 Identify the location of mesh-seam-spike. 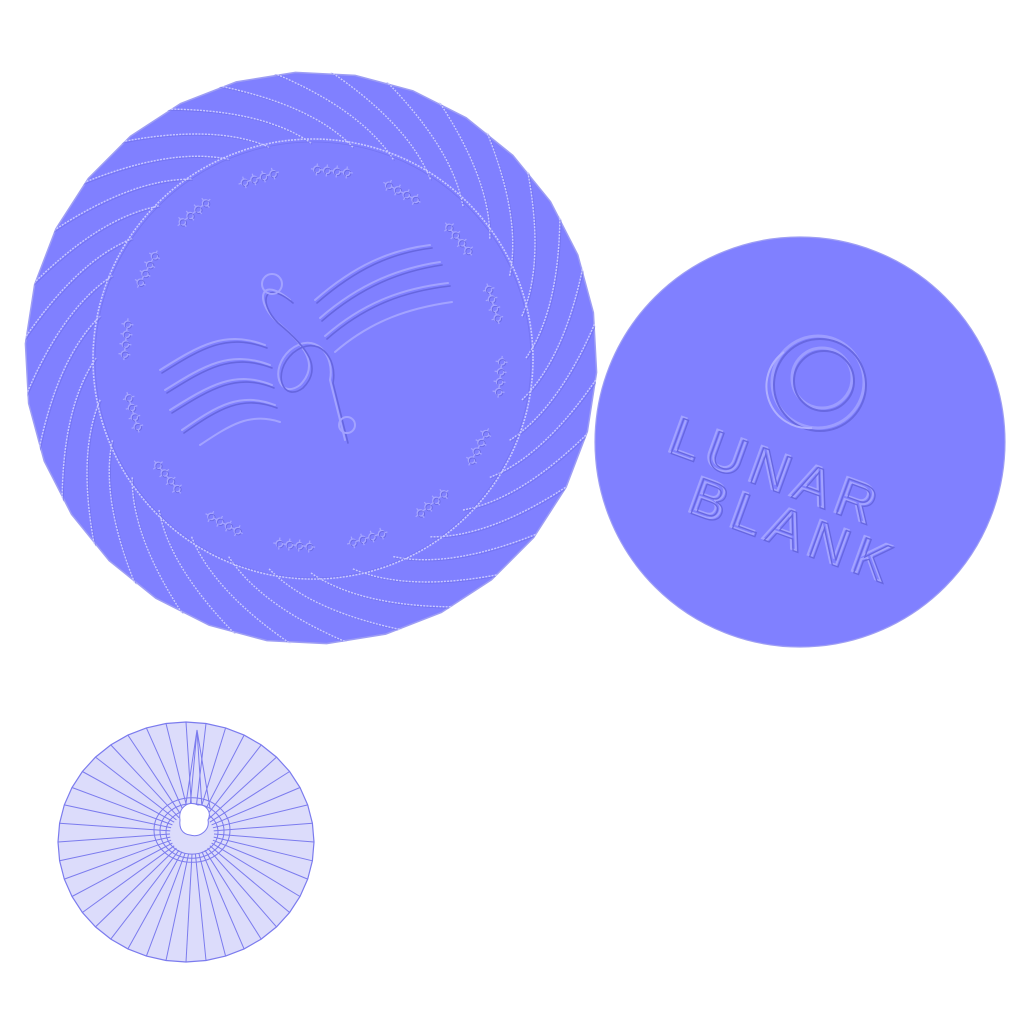
(197, 770).